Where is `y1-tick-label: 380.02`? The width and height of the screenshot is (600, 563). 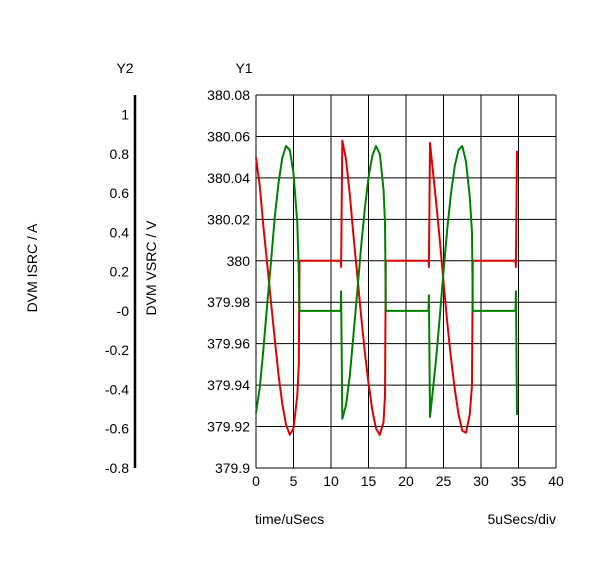 y1-tick-label: 380.02 is located at coordinates (228, 219).